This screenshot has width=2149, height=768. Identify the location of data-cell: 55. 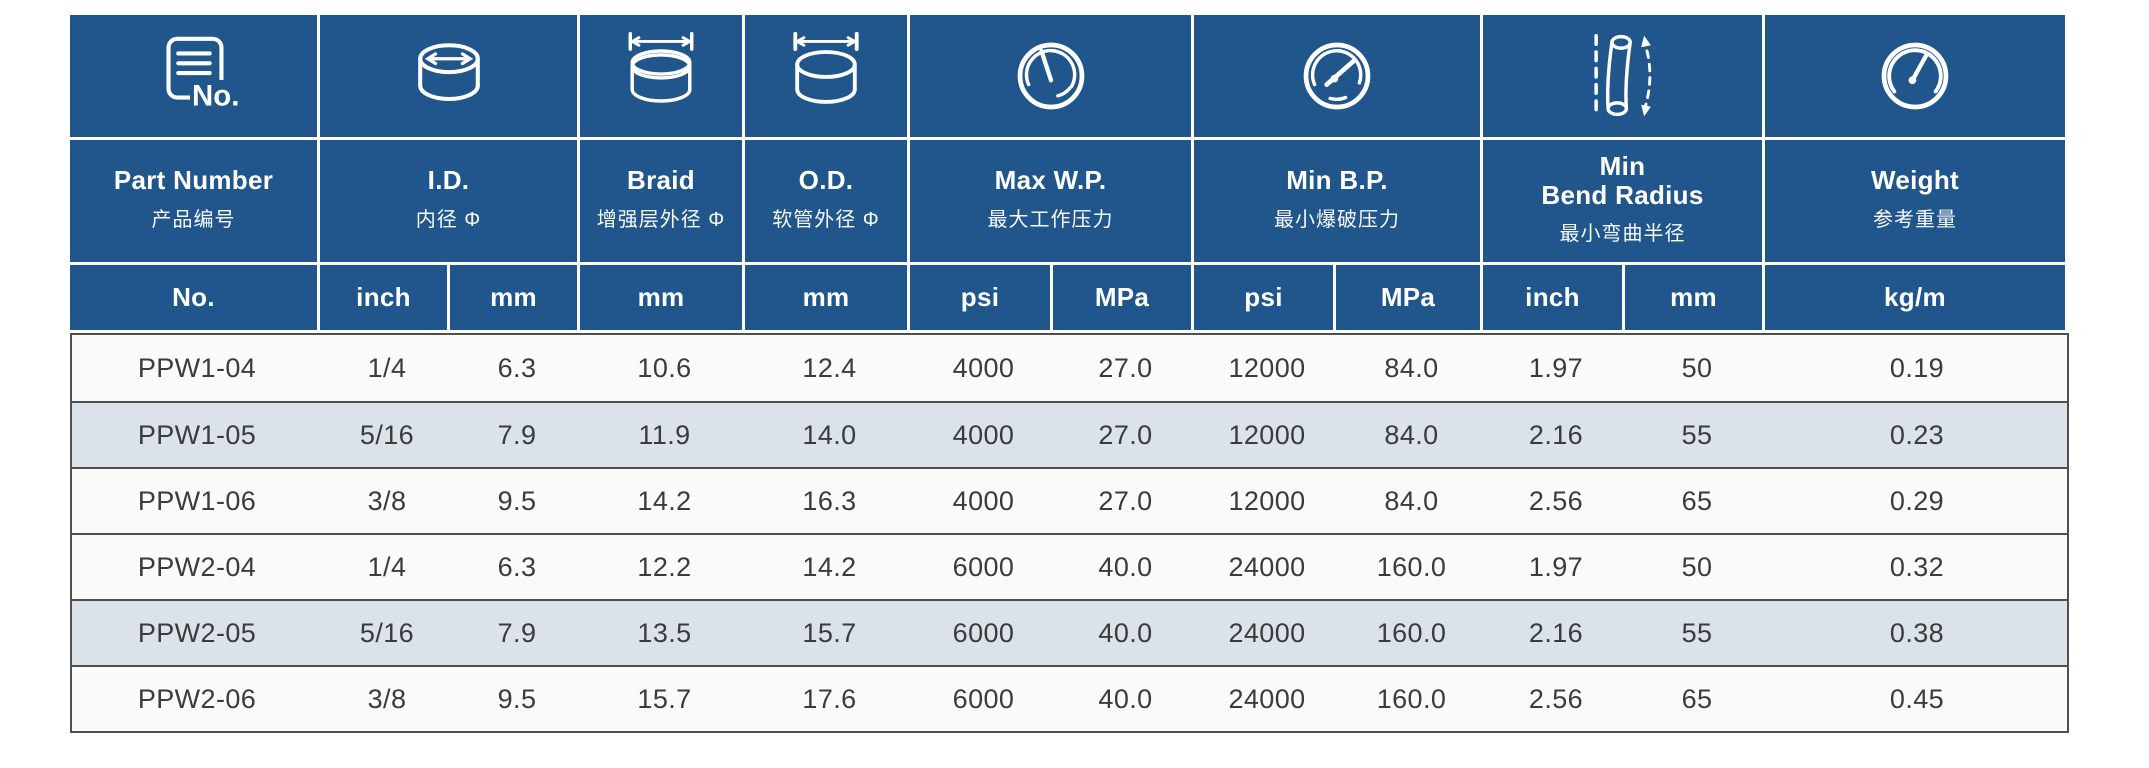
(1697, 434).